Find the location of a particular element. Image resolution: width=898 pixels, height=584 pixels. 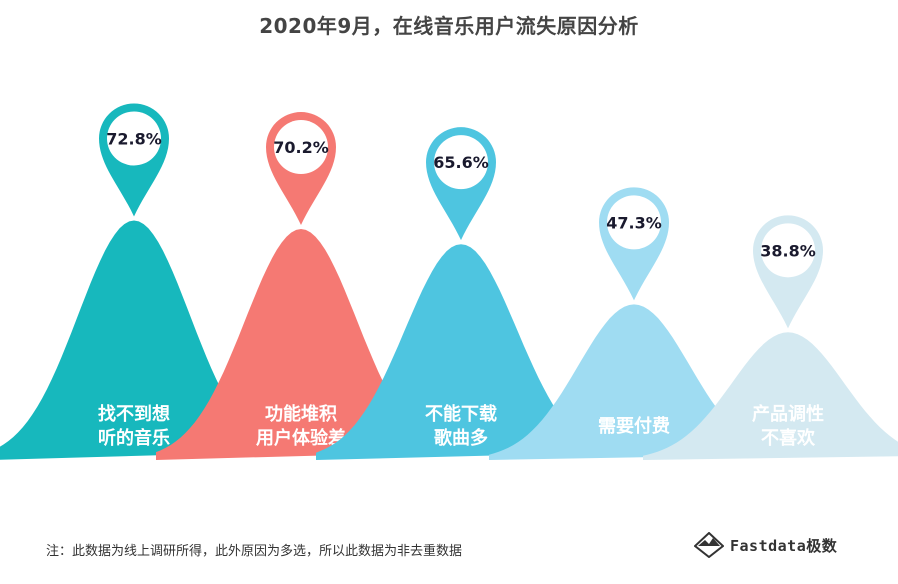

value-label: 38.8% is located at coordinates (788, 250).